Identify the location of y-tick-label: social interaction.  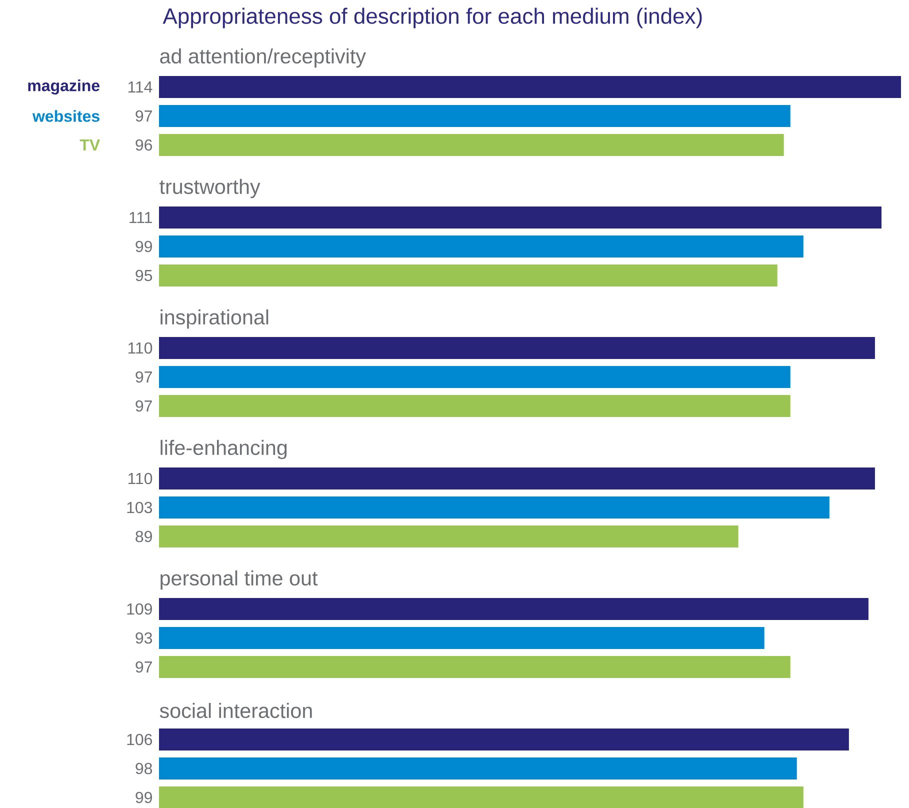
(236, 710).